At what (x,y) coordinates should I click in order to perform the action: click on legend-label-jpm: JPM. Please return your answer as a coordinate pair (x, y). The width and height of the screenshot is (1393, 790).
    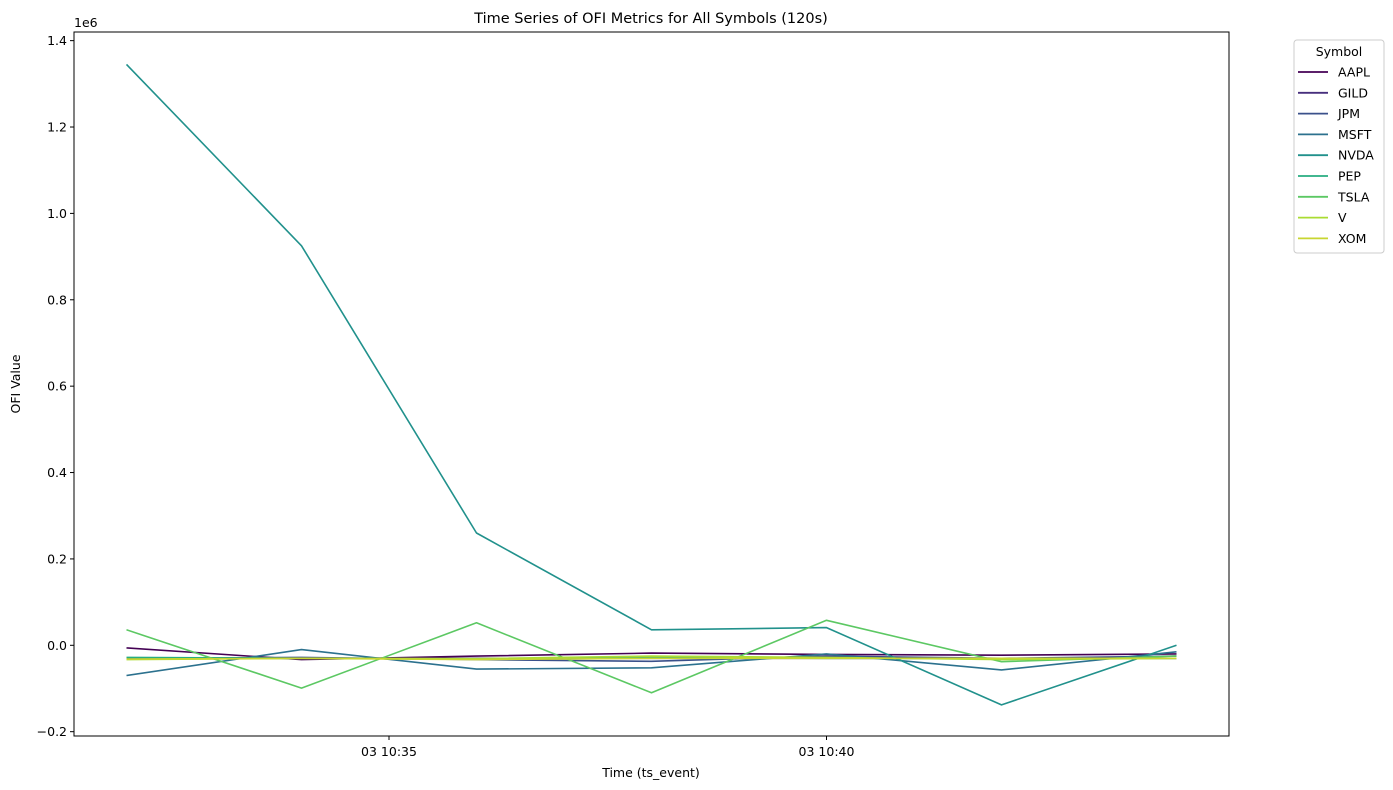
    Looking at the image, I should click on (1348, 113).